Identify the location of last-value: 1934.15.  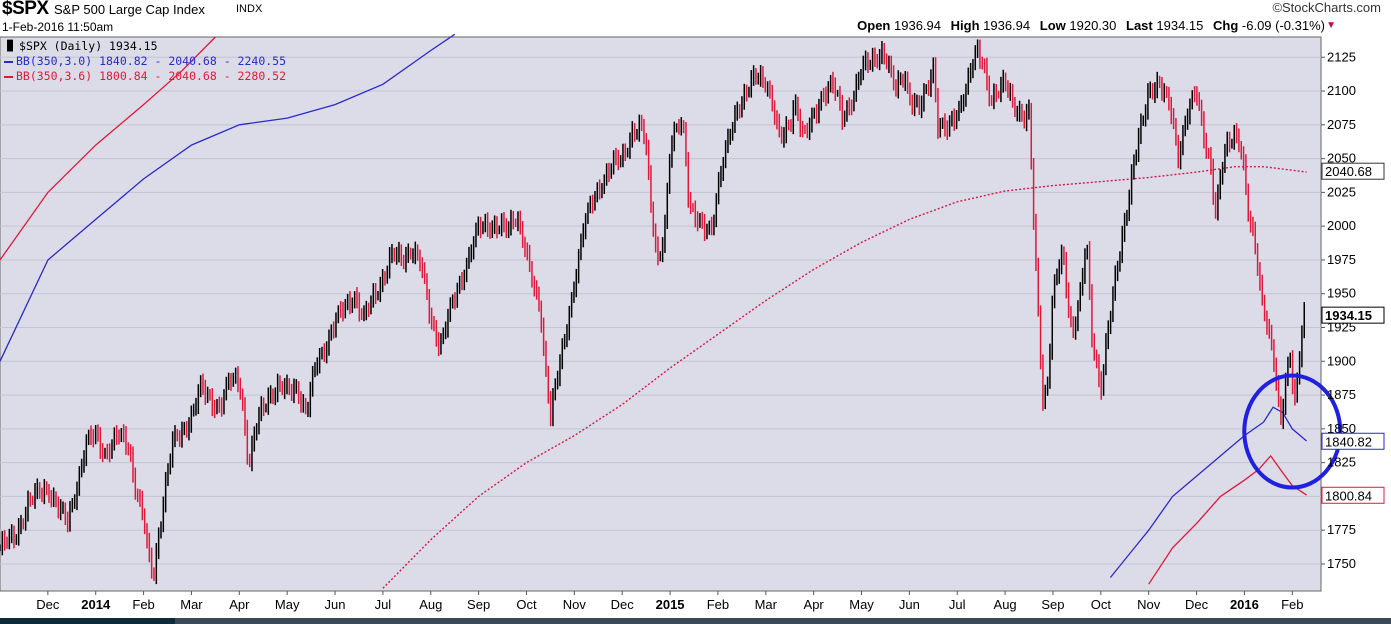
(1180, 25).